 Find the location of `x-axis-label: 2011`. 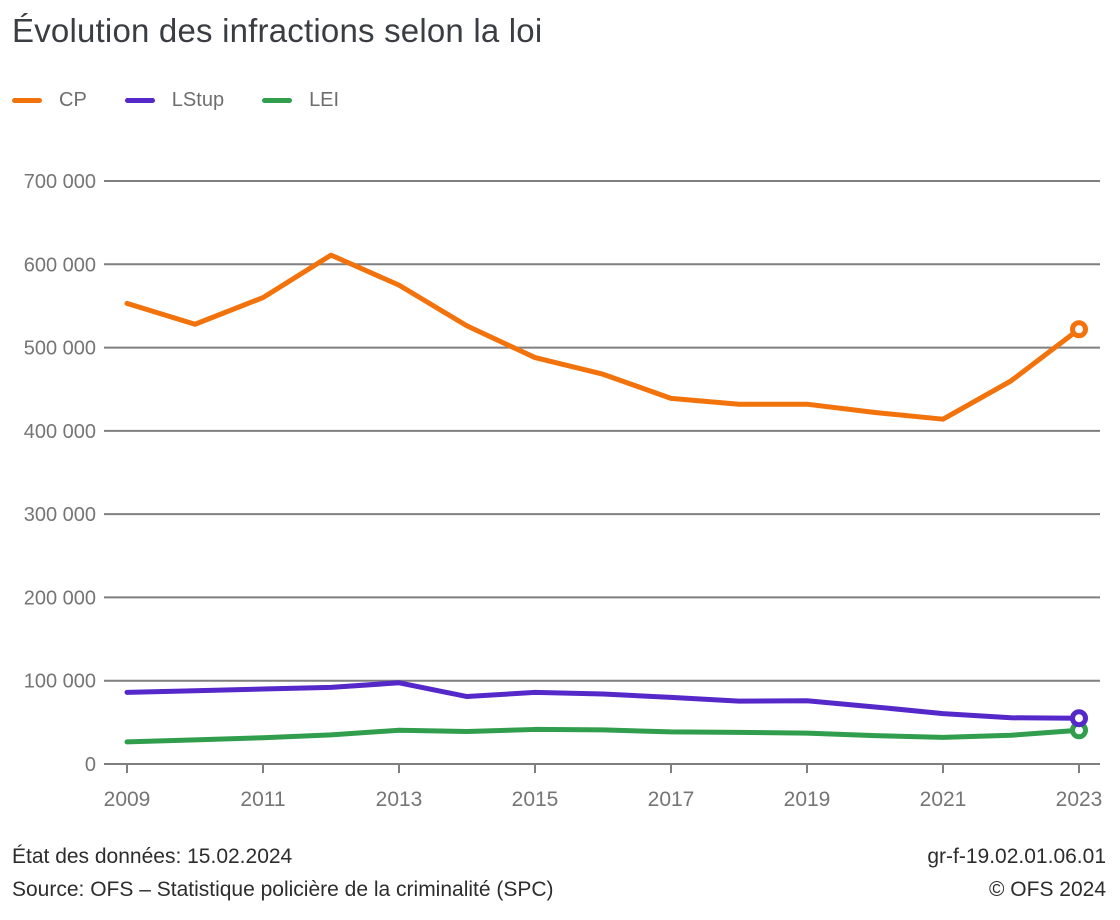

x-axis-label: 2011 is located at coordinates (262, 799).